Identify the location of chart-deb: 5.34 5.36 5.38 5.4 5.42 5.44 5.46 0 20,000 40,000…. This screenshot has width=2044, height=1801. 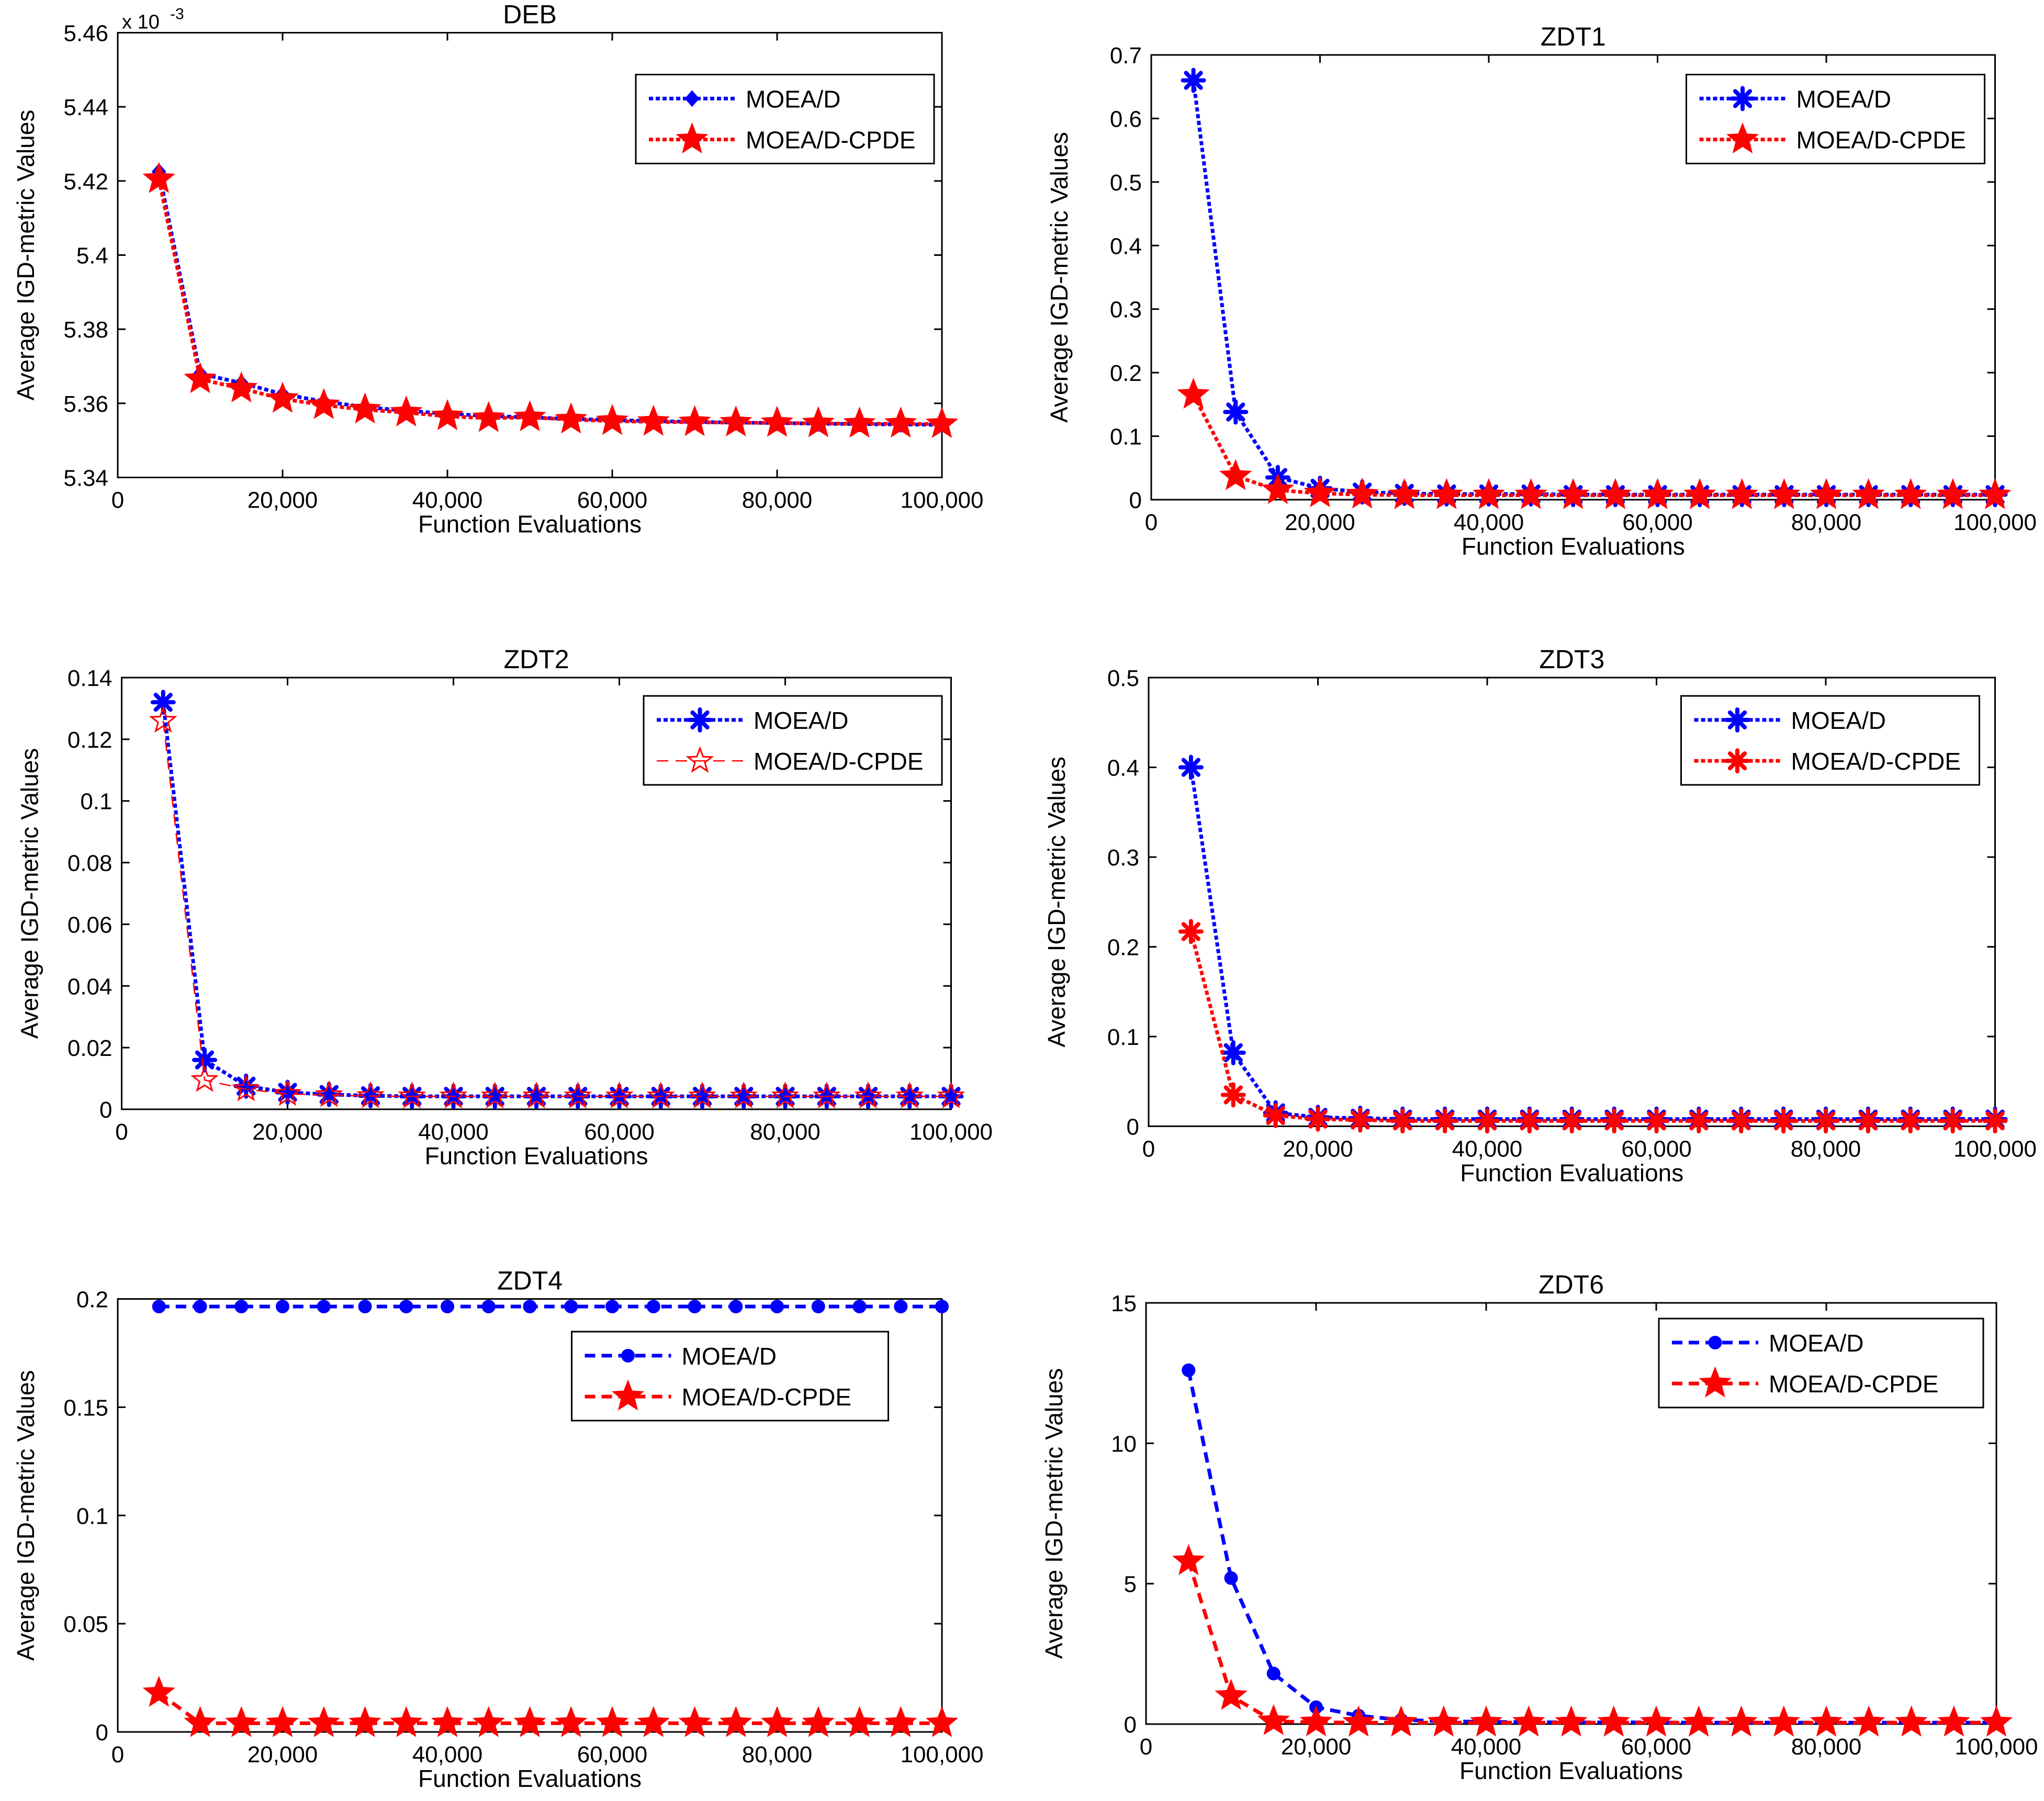
(498, 269).